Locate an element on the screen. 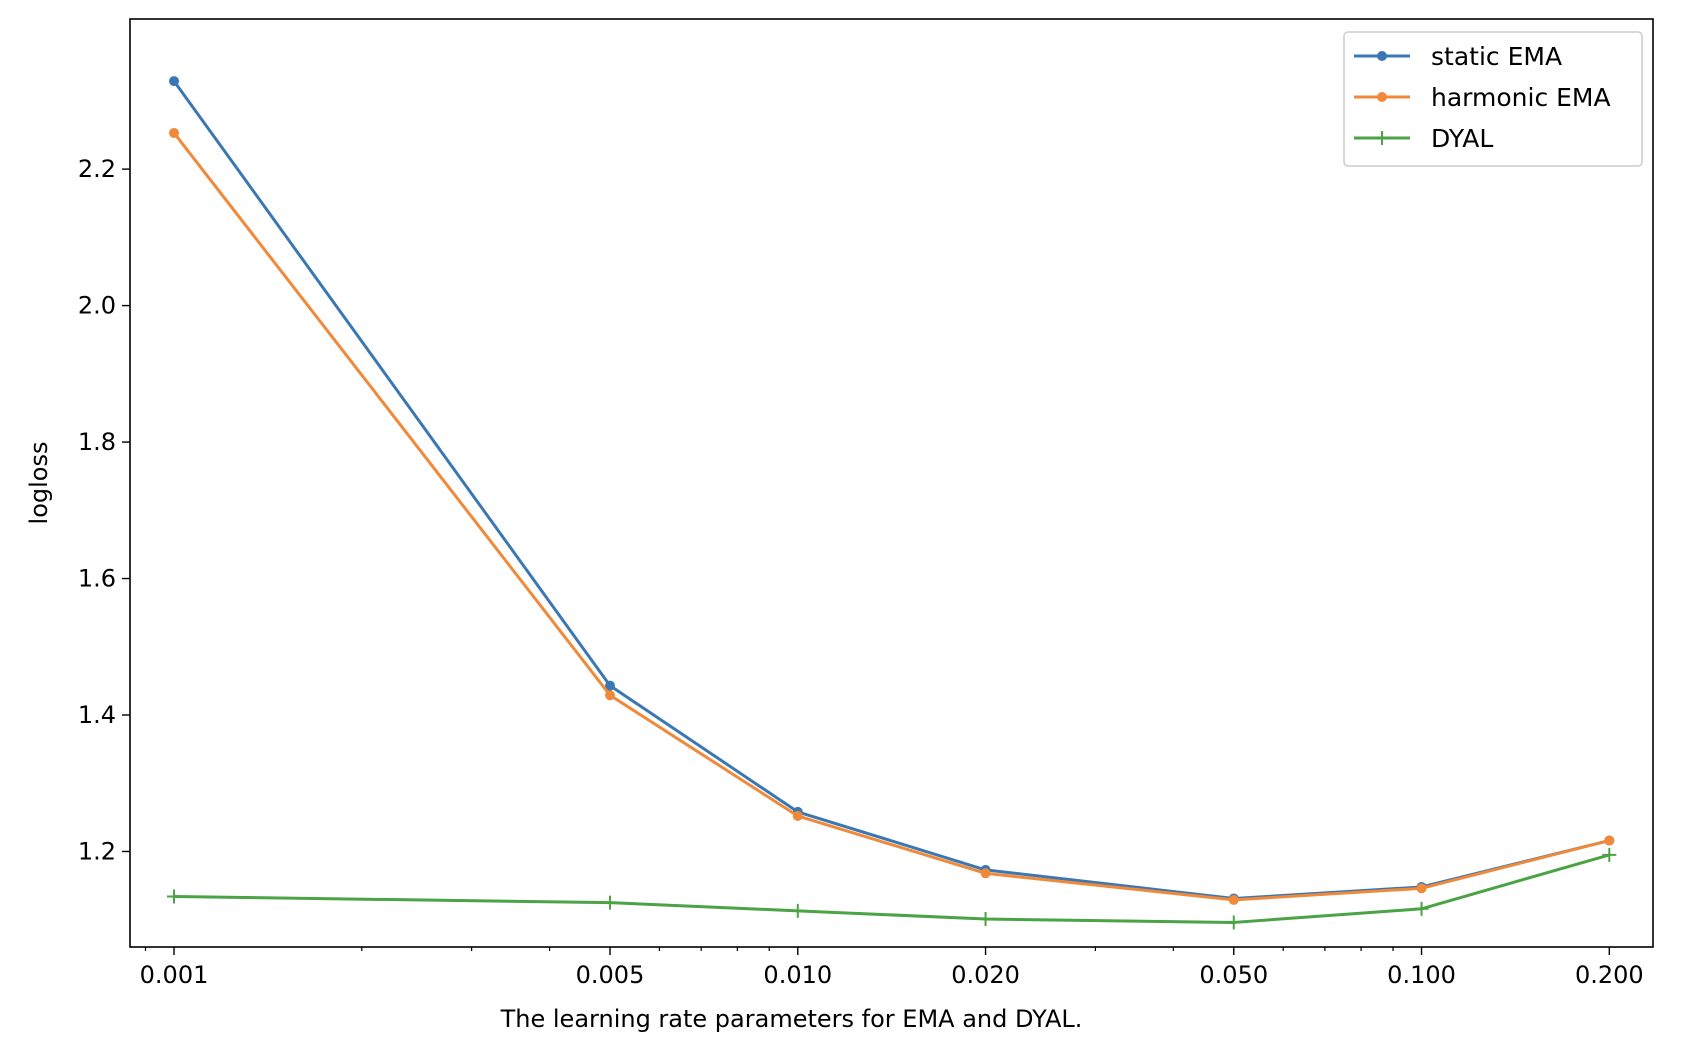  legend-label: DYAL is located at coordinates (1462, 138).